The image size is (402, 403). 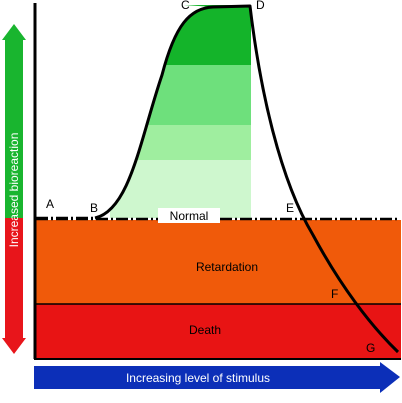 I want to click on x-arrow-shape, so click(x=217, y=377).